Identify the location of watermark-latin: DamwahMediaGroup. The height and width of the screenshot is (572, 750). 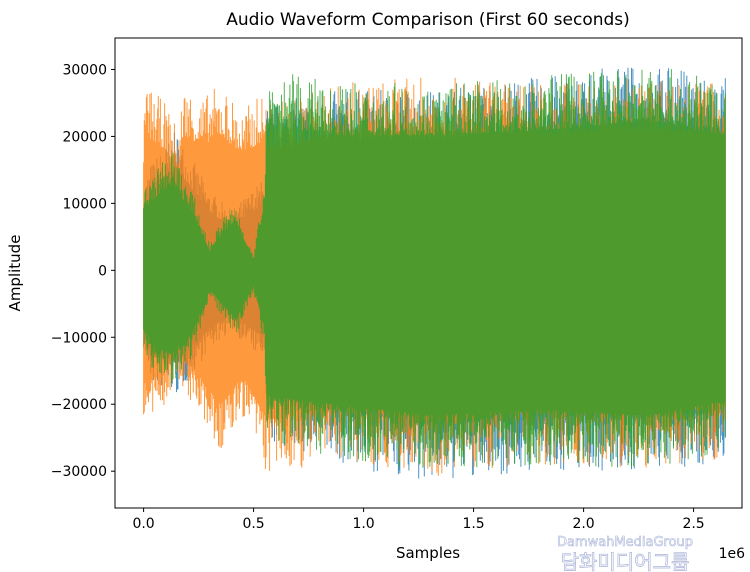
(625, 542).